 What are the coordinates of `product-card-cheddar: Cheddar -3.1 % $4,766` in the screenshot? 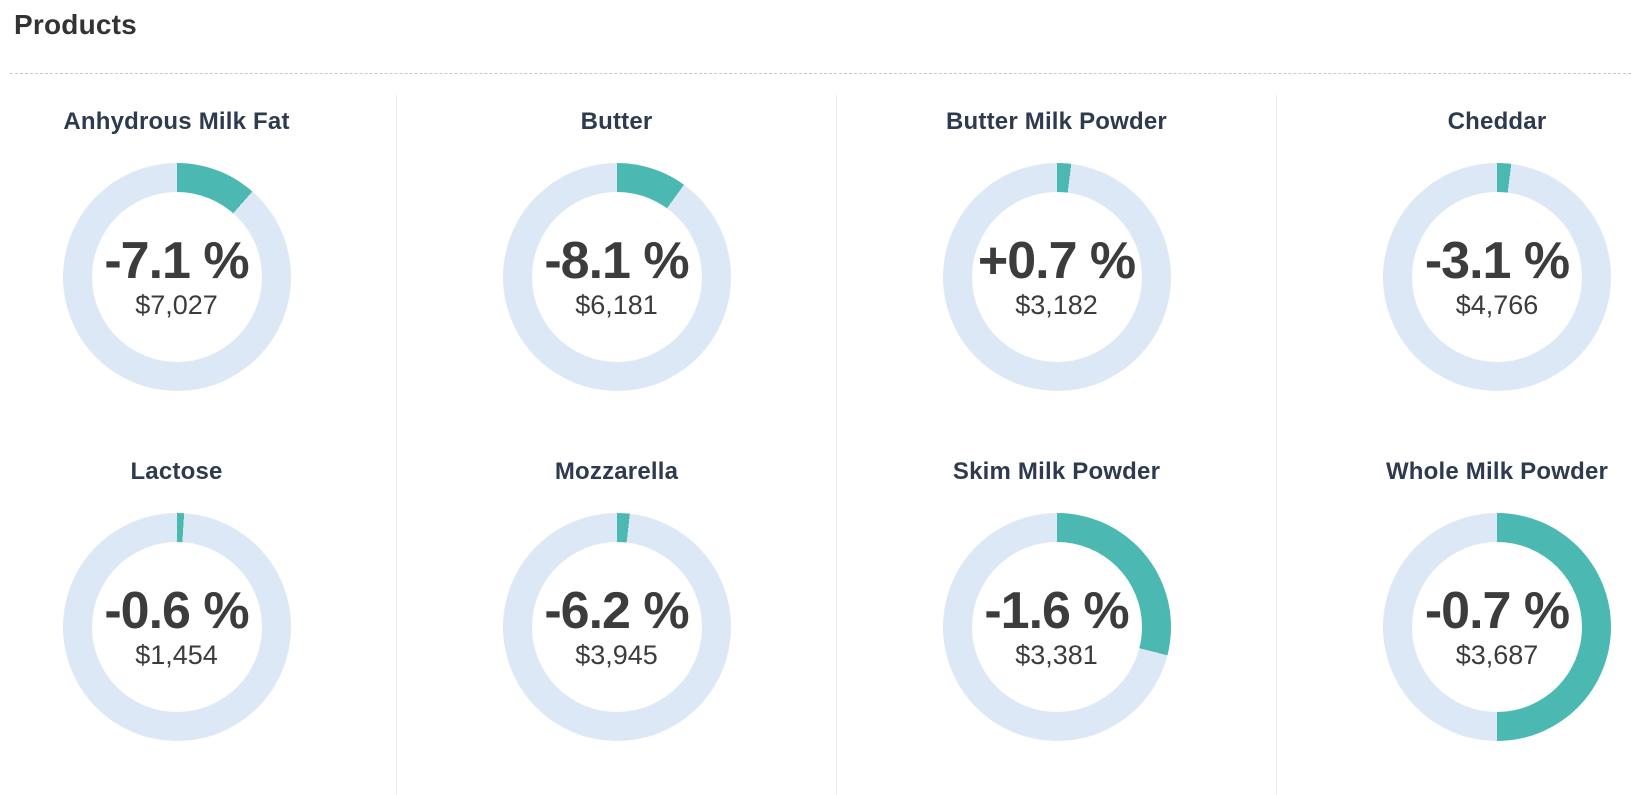 It's located at (1454, 270).